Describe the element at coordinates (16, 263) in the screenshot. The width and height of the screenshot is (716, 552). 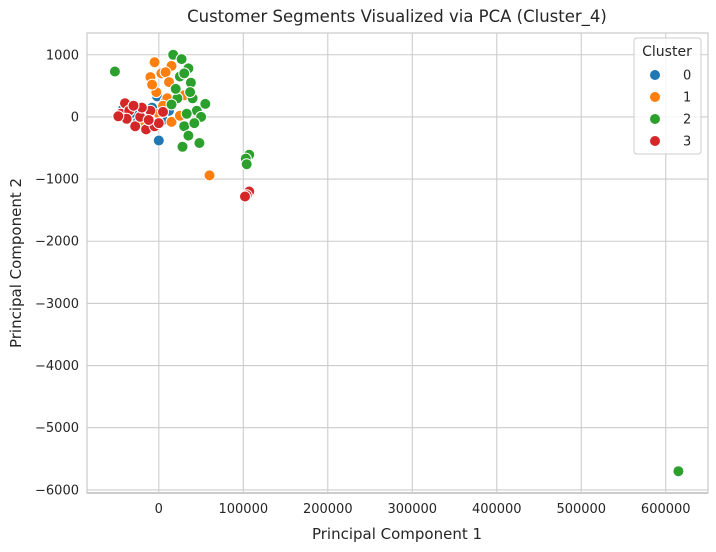
I see `y-axis-label: Principal Component 2` at that location.